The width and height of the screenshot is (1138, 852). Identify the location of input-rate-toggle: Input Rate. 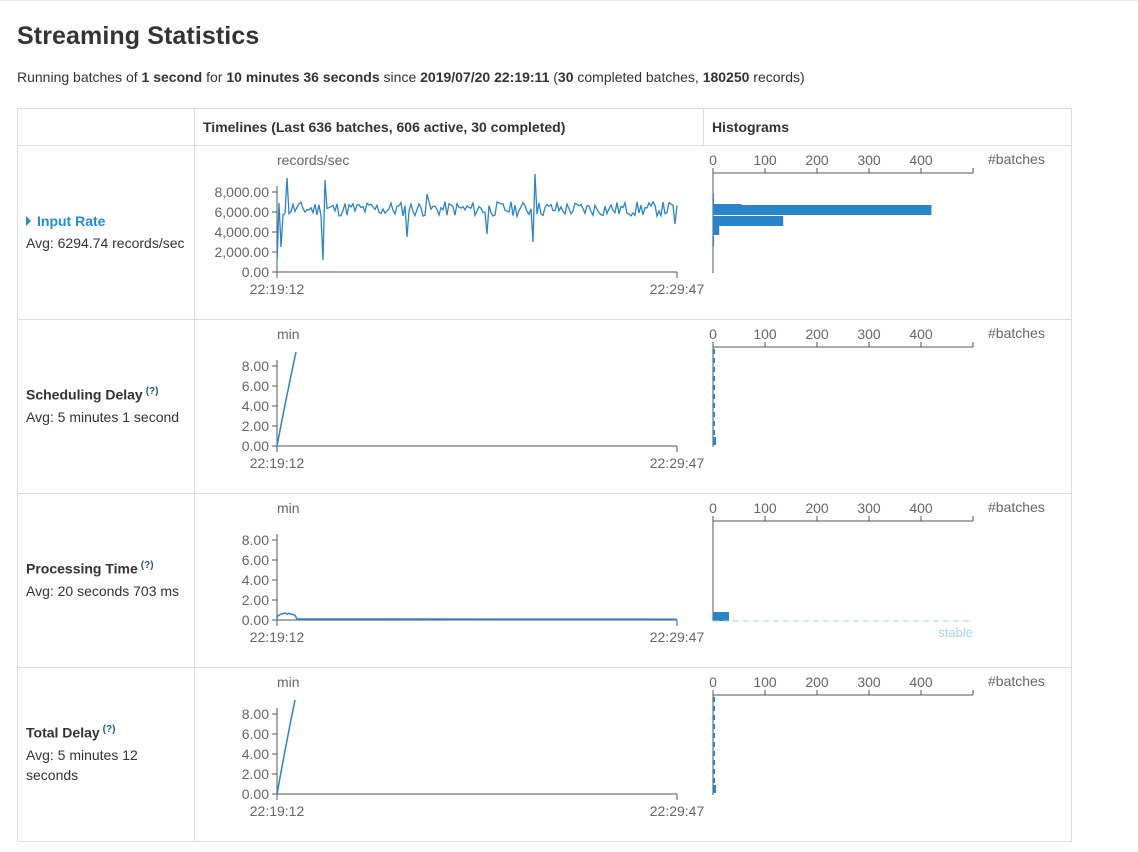
(110, 221).